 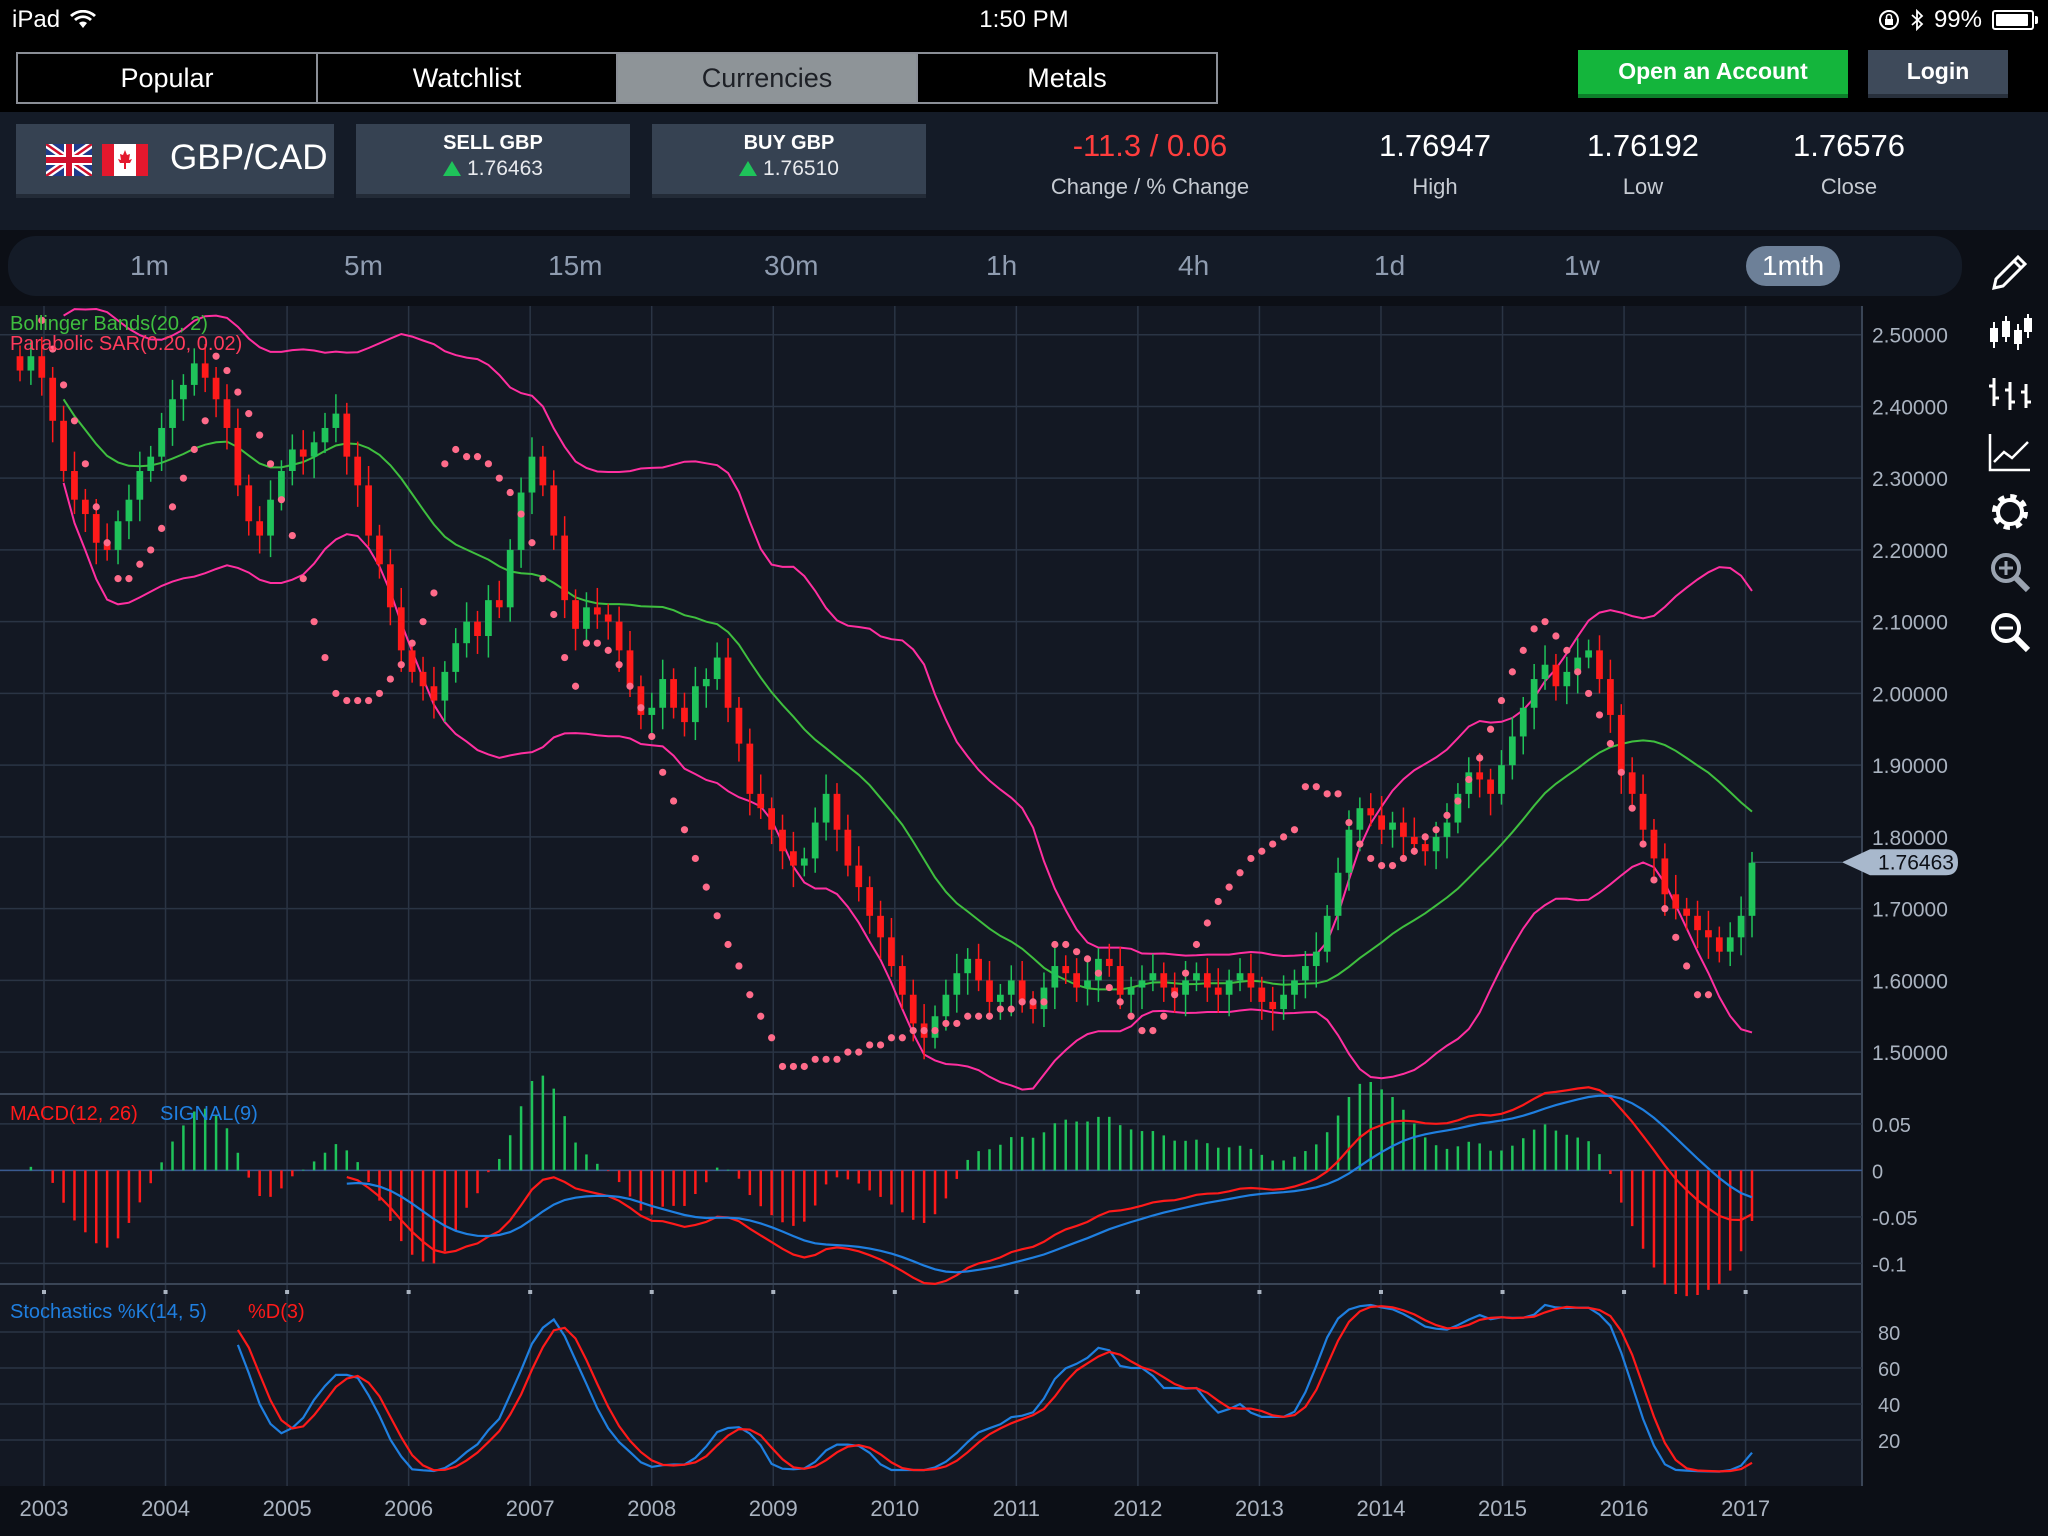 What do you see at coordinates (1938, 74) in the screenshot?
I see `login-button: Login` at bounding box center [1938, 74].